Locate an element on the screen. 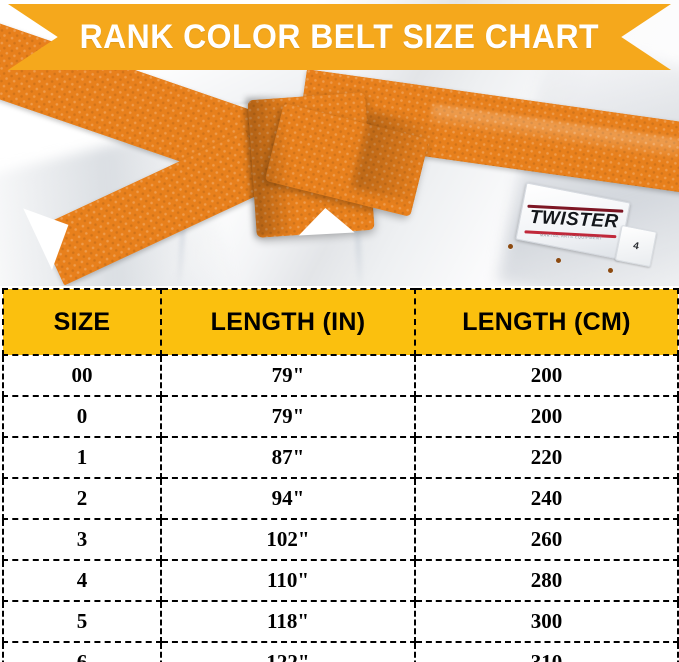  cell-length-in: 110" is located at coordinates (288, 580).